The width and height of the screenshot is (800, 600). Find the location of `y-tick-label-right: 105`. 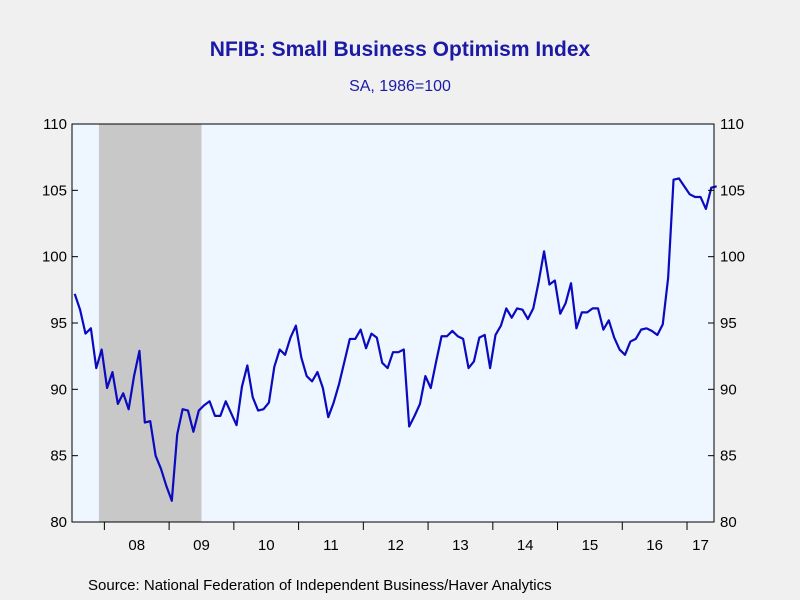

y-tick-label-right: 105 is located at coordinates (732, 190).